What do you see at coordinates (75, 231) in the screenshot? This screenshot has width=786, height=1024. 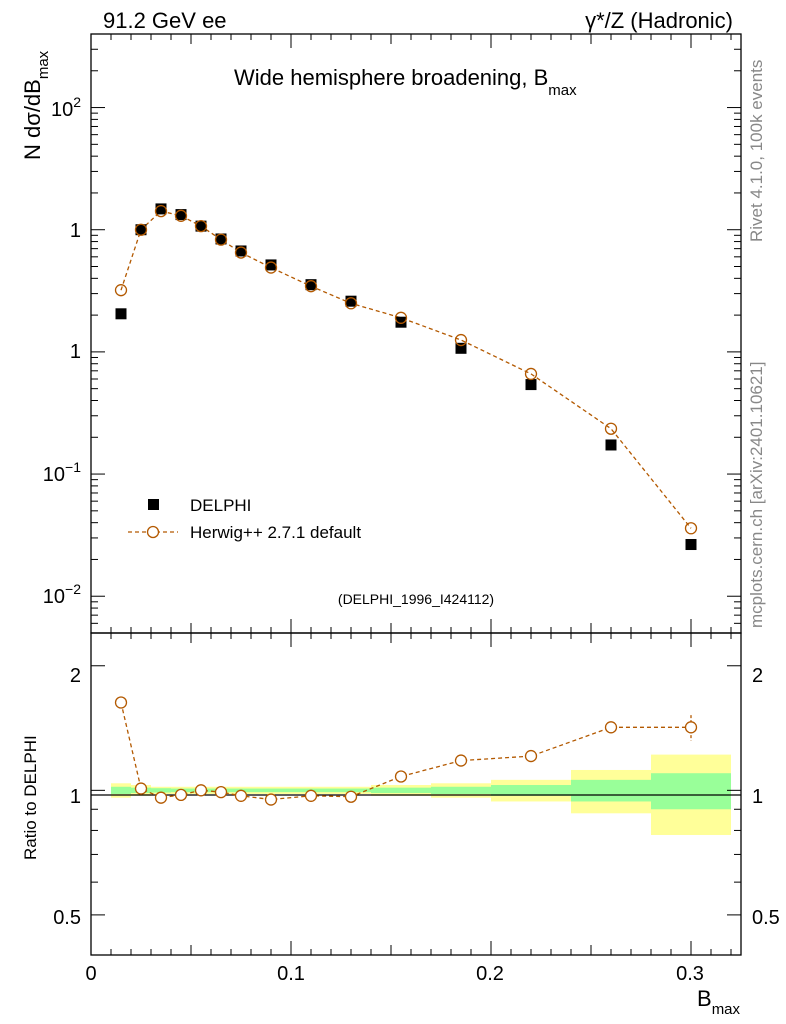 I see `y-tick-label-10: 1` at bounding box center [75, 231].